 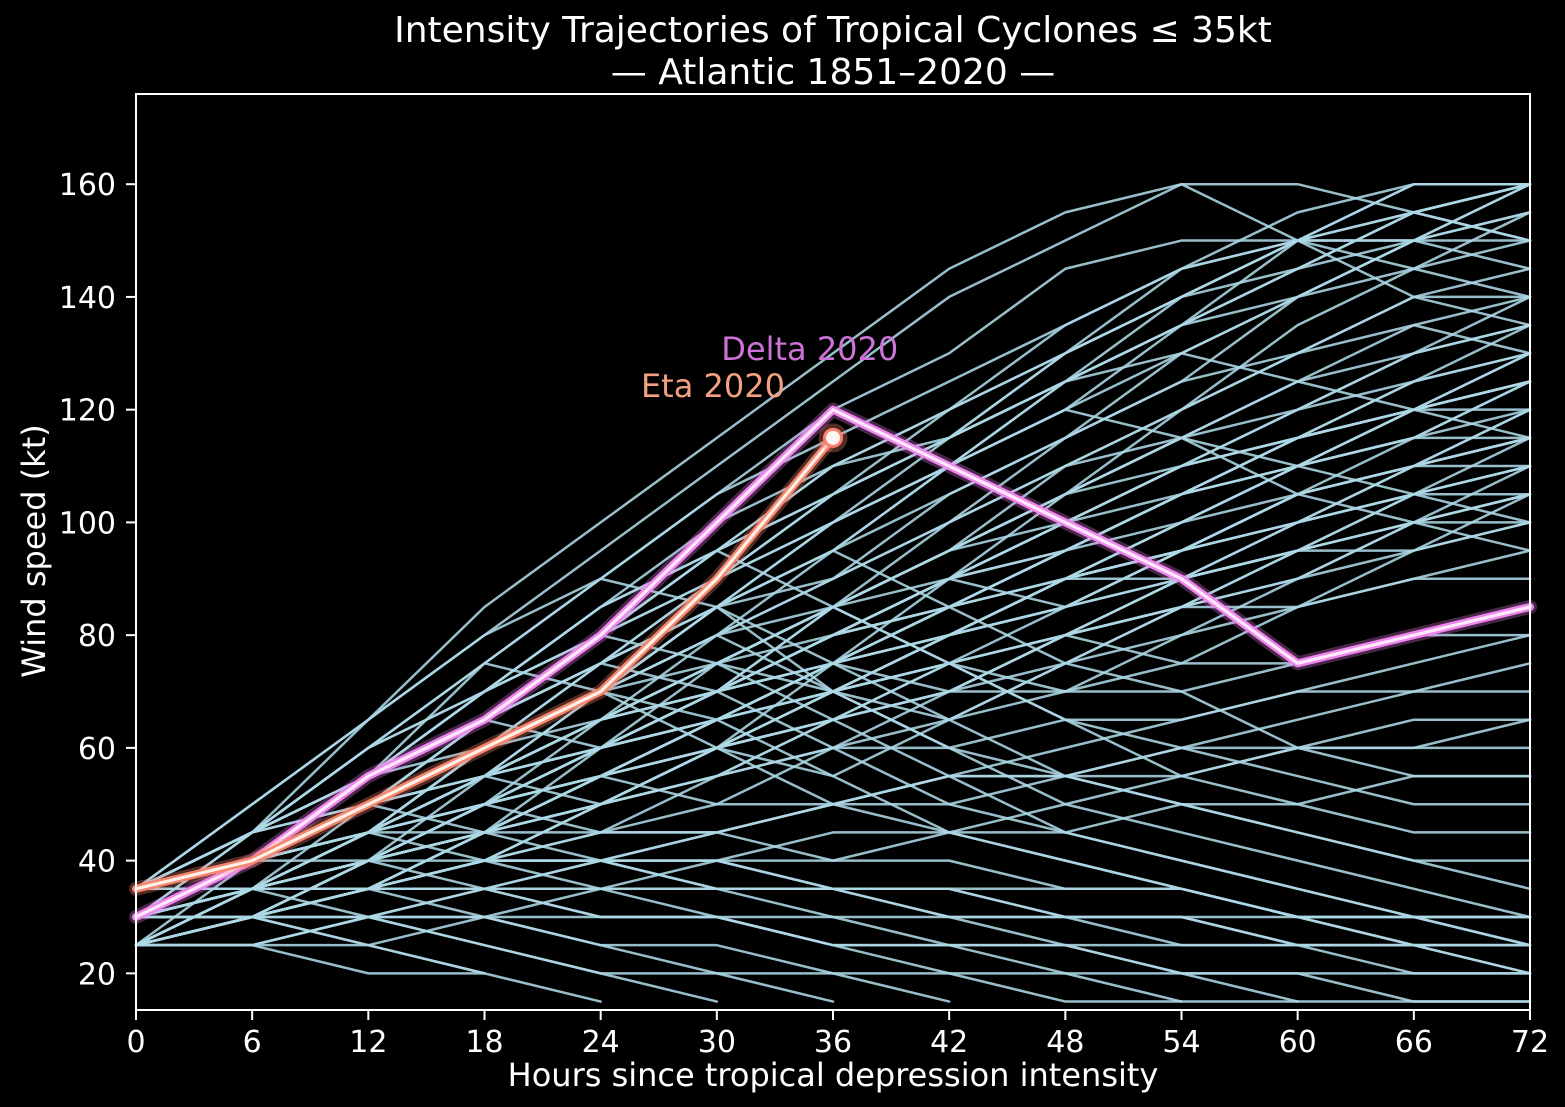 I want to click on eta-2020-endpoint-glow, so click(x=833, y=438).